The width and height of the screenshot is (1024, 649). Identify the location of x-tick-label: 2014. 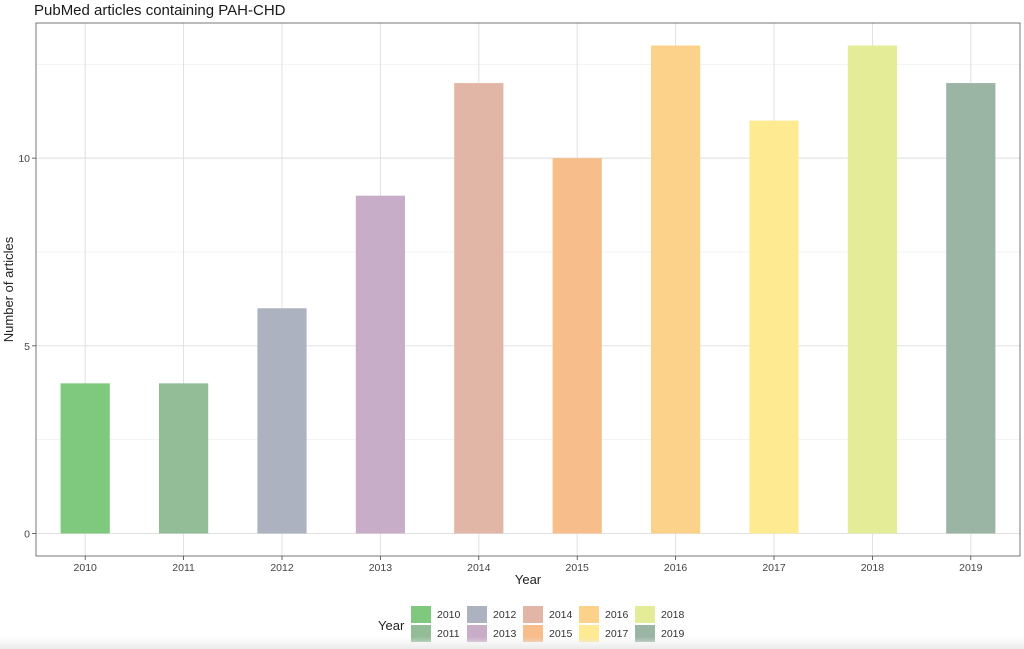
(479, 568).